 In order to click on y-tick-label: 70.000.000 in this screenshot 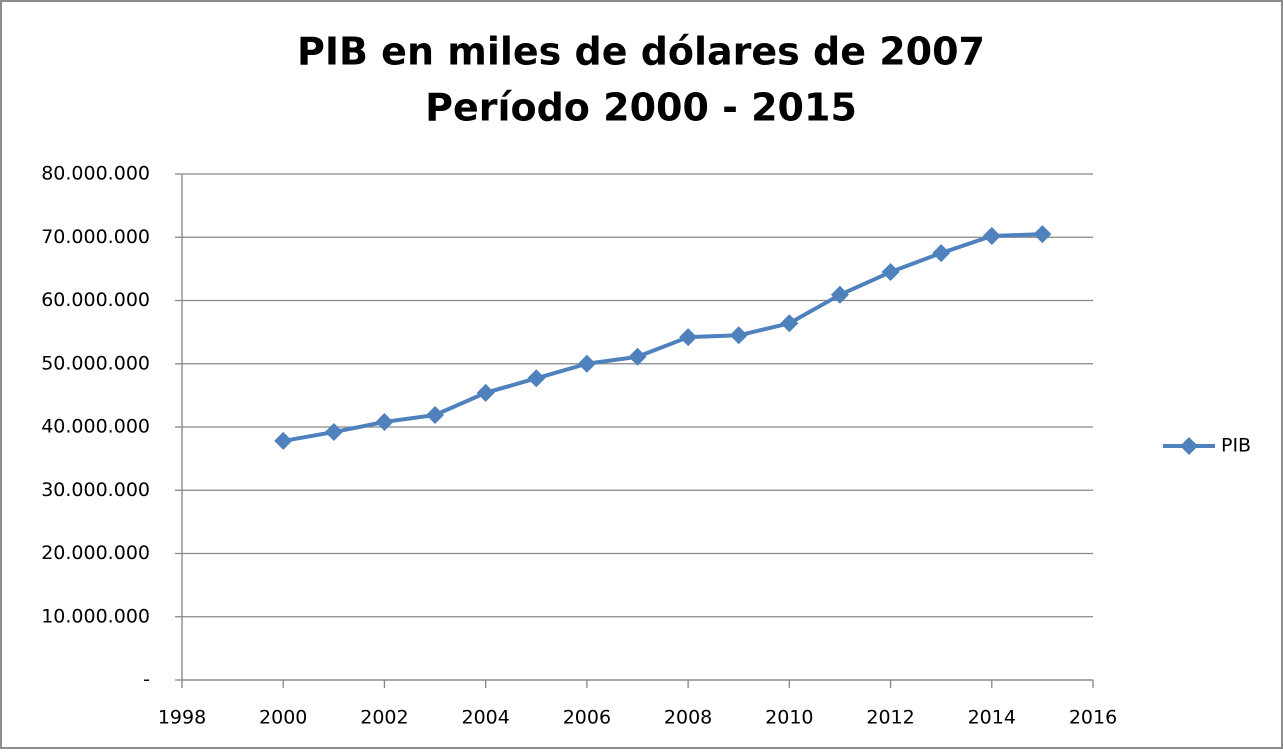, I will do `click(95, 237)`.